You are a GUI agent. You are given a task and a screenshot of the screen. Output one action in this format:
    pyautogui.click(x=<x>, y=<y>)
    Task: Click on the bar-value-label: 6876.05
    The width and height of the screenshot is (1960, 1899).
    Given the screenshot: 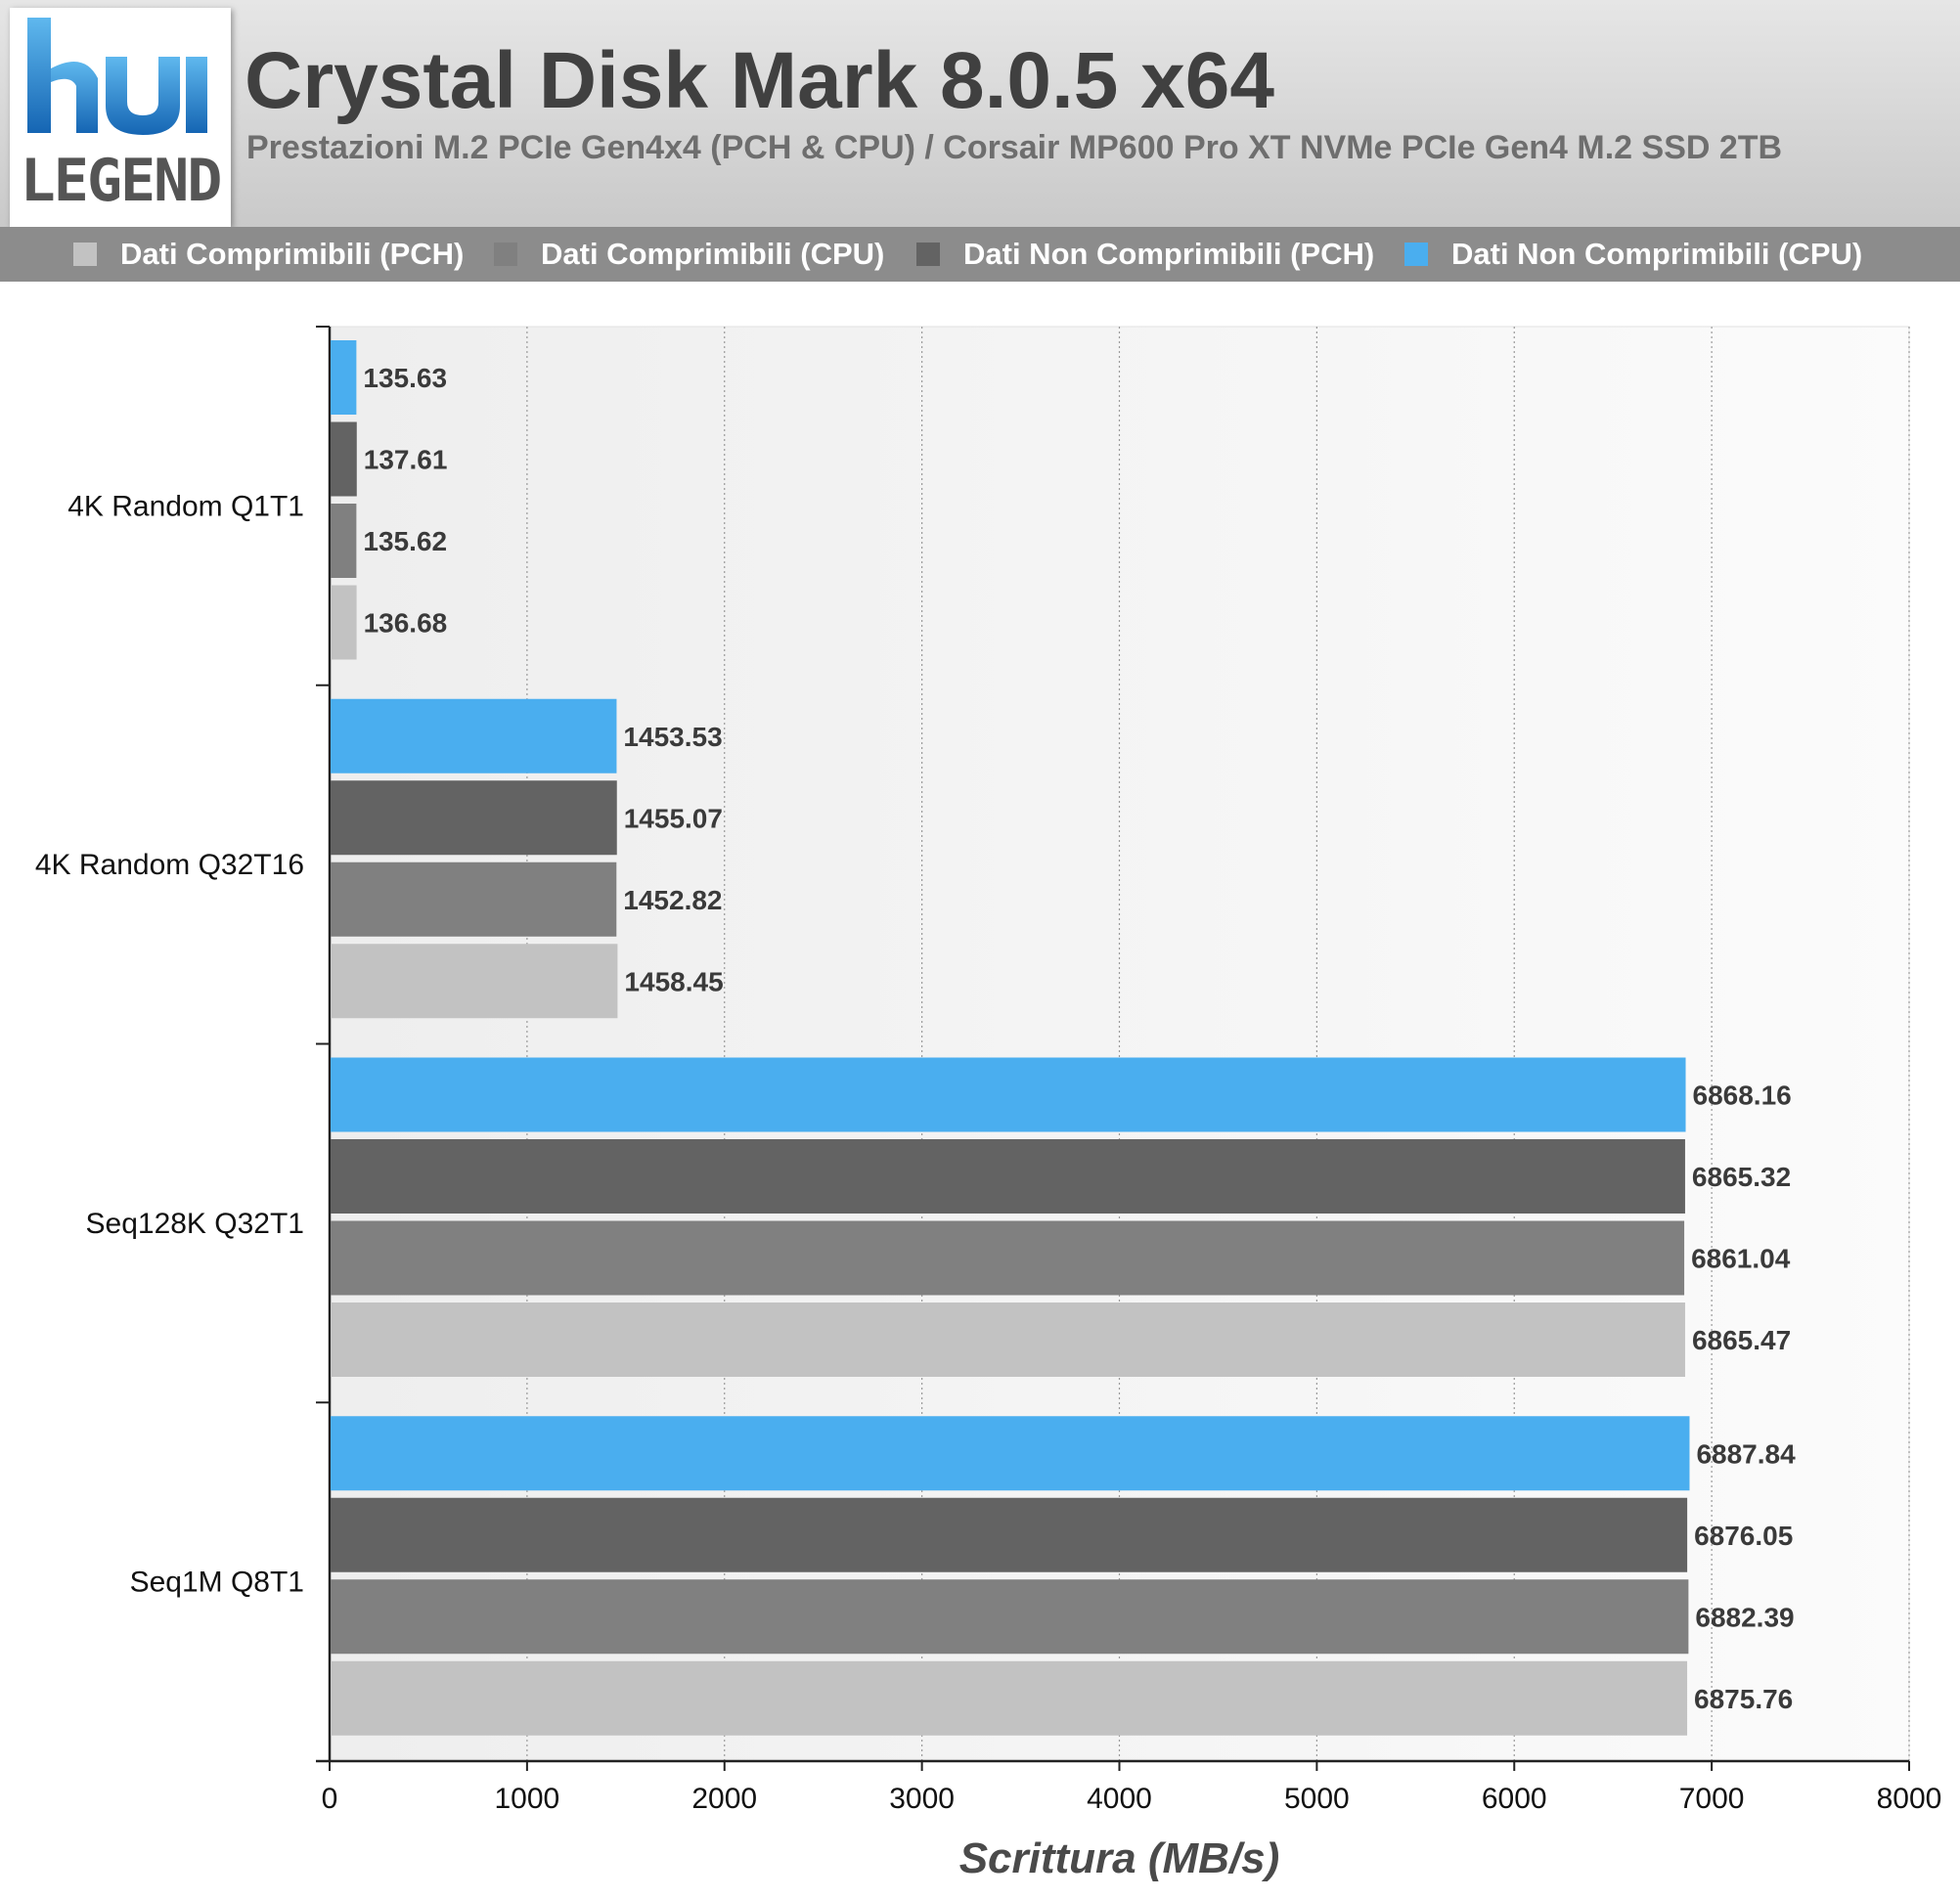 What is the action you would take?
    pyautogui.click(x=1743, y=1536)
    